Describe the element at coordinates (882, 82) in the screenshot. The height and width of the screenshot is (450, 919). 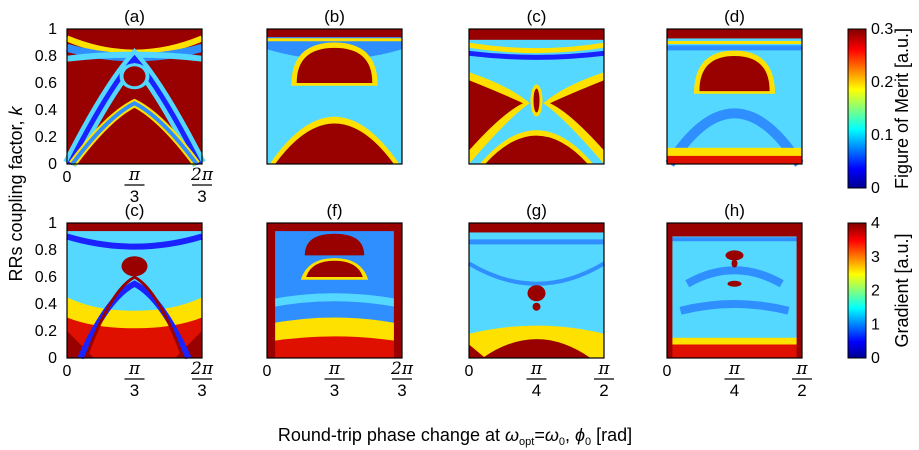
I see `colorbar-tick-label: 0.2` at that location.